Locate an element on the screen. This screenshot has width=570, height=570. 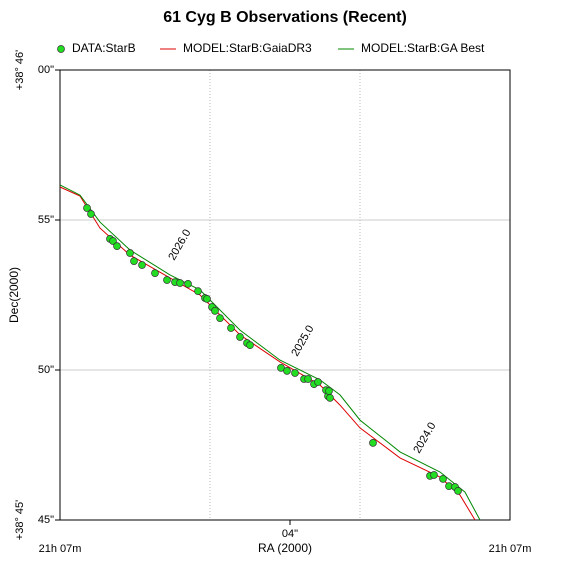
y-tick-label: 45" is located at coordinates (46, 520).